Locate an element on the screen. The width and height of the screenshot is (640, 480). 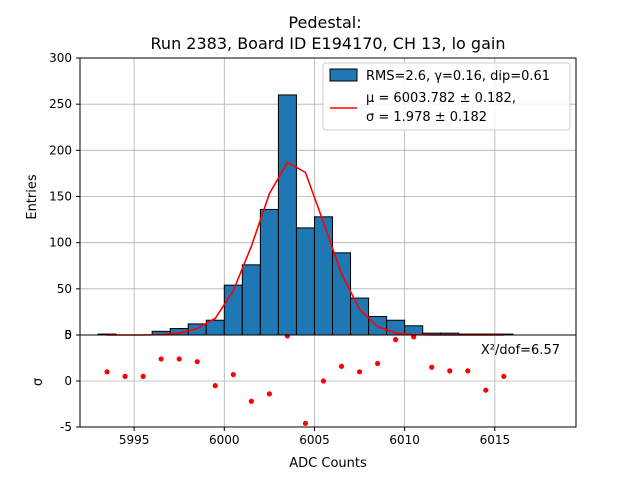
top-y-tick-label: 0 is located at coordinates (68, 335).